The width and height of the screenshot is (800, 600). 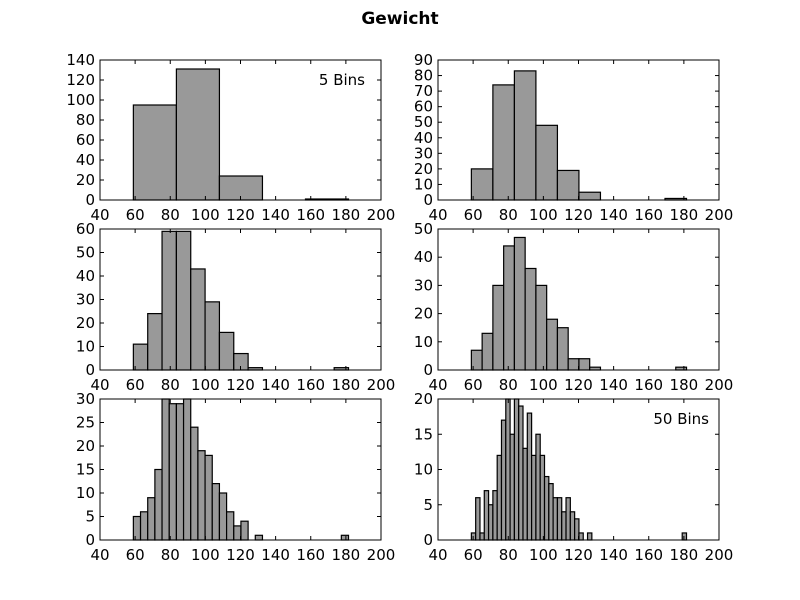 I want to click on axes-frame, so click(x=578, y=299).